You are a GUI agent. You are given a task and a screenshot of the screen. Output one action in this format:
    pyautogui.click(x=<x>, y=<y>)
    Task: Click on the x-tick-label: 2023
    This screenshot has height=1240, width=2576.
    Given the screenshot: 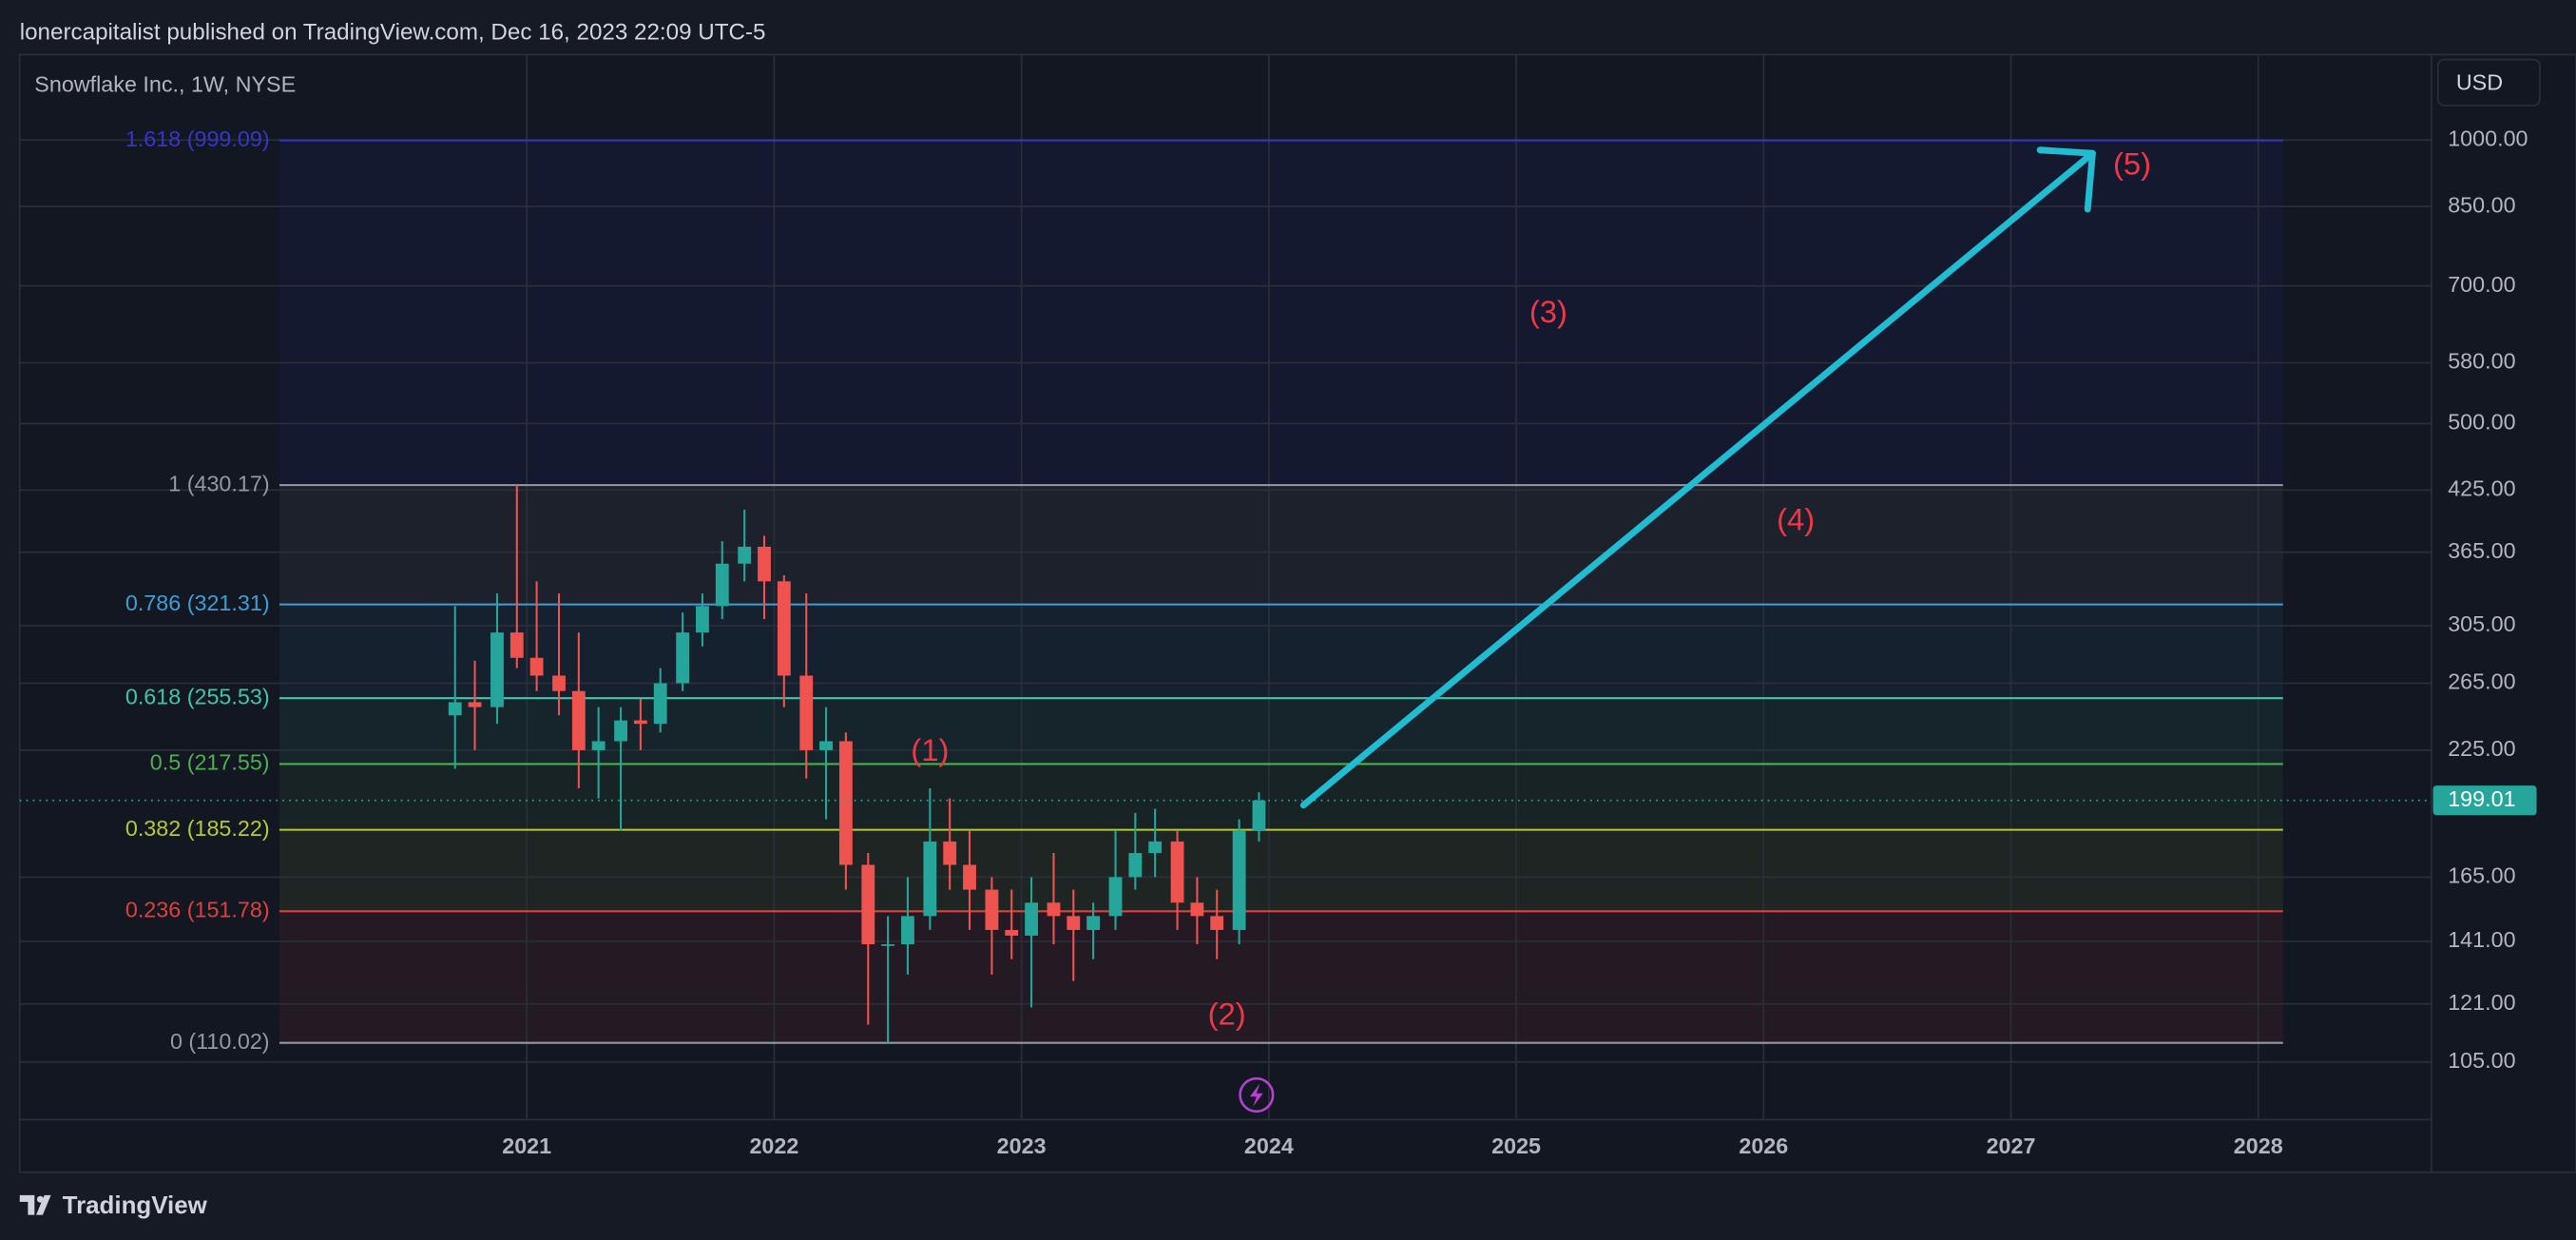 What is the action you would take?
    pyautogui.click(x=1022, y=1145)
    